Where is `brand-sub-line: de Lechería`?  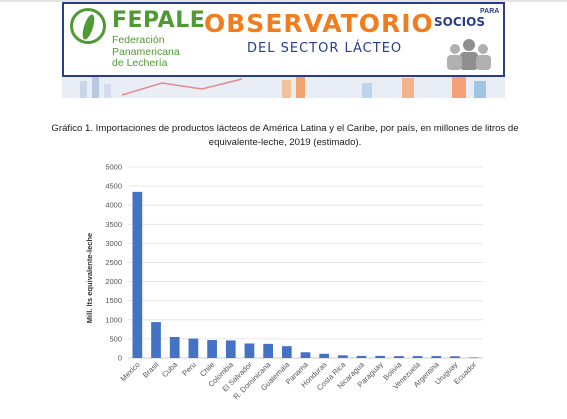 brand-sub-line: de Lechería is located at coordinates (140, 63).